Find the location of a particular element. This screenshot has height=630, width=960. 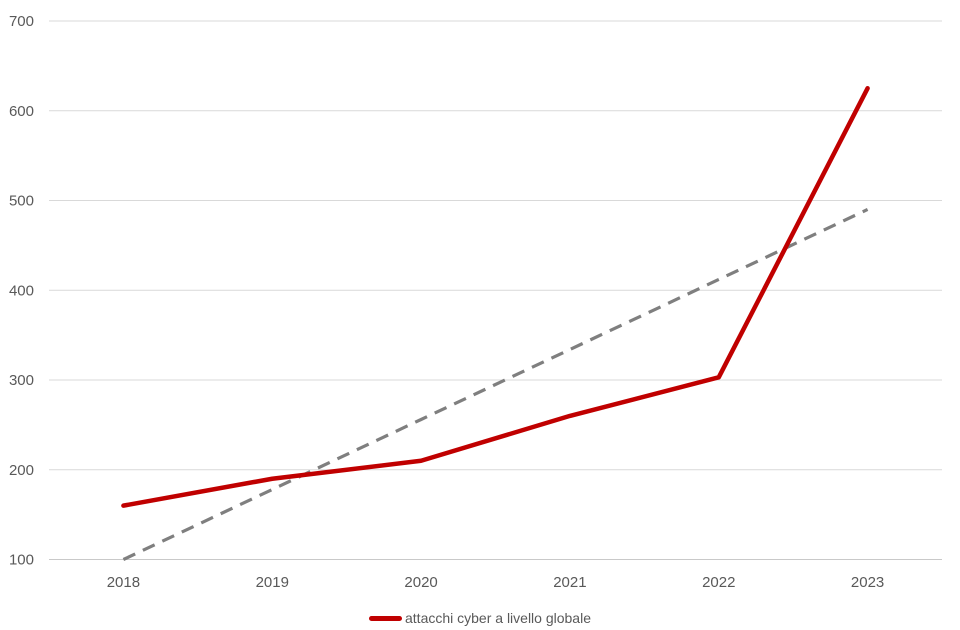

x-tick-label-2021: 2021 is located at coordinates (569, 582).